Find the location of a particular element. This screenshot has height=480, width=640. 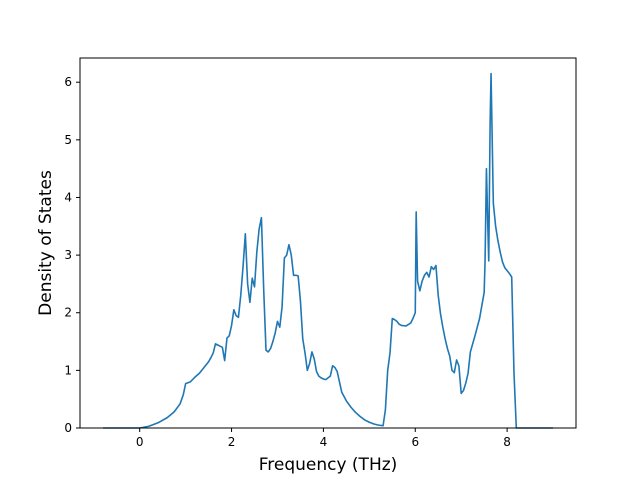

y-tick-label: 0 is located at coordinates (68, 428).